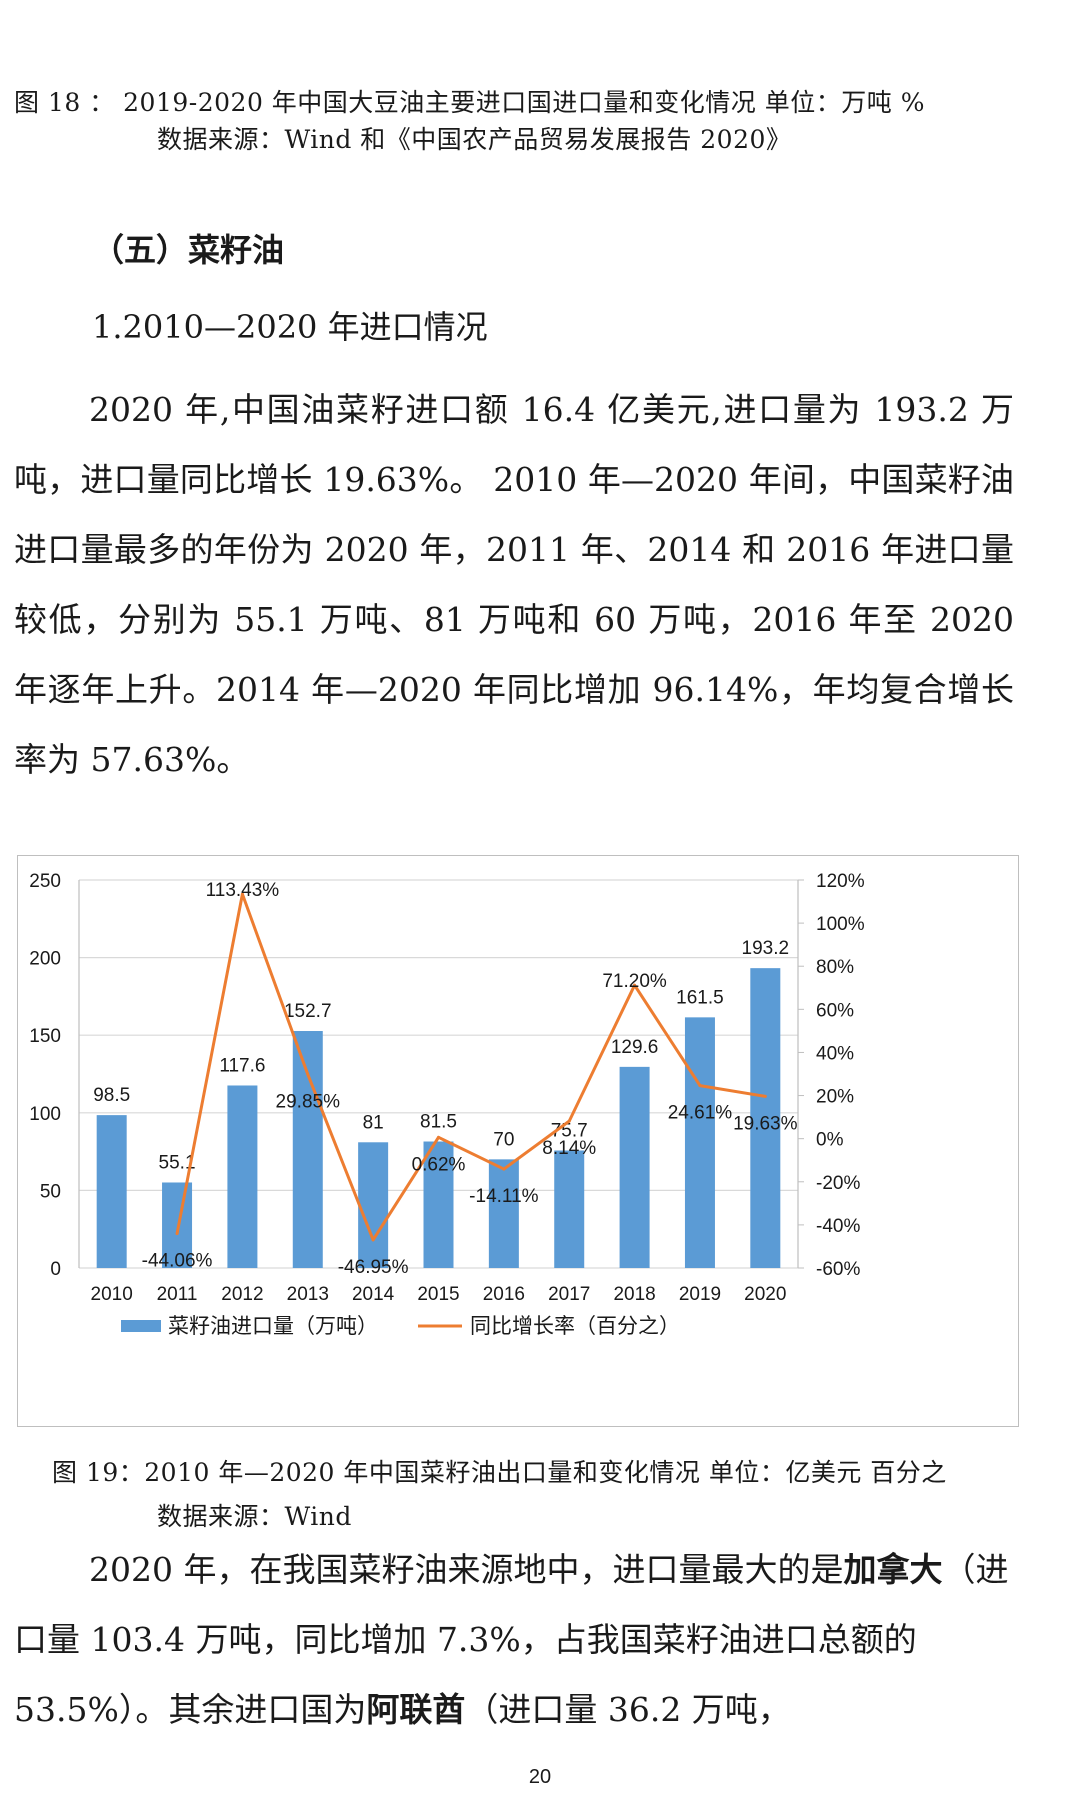  Describe the element at coordinates (438, 1122) in the screenshot. I see `bar-data-label: 81.5` at that location.